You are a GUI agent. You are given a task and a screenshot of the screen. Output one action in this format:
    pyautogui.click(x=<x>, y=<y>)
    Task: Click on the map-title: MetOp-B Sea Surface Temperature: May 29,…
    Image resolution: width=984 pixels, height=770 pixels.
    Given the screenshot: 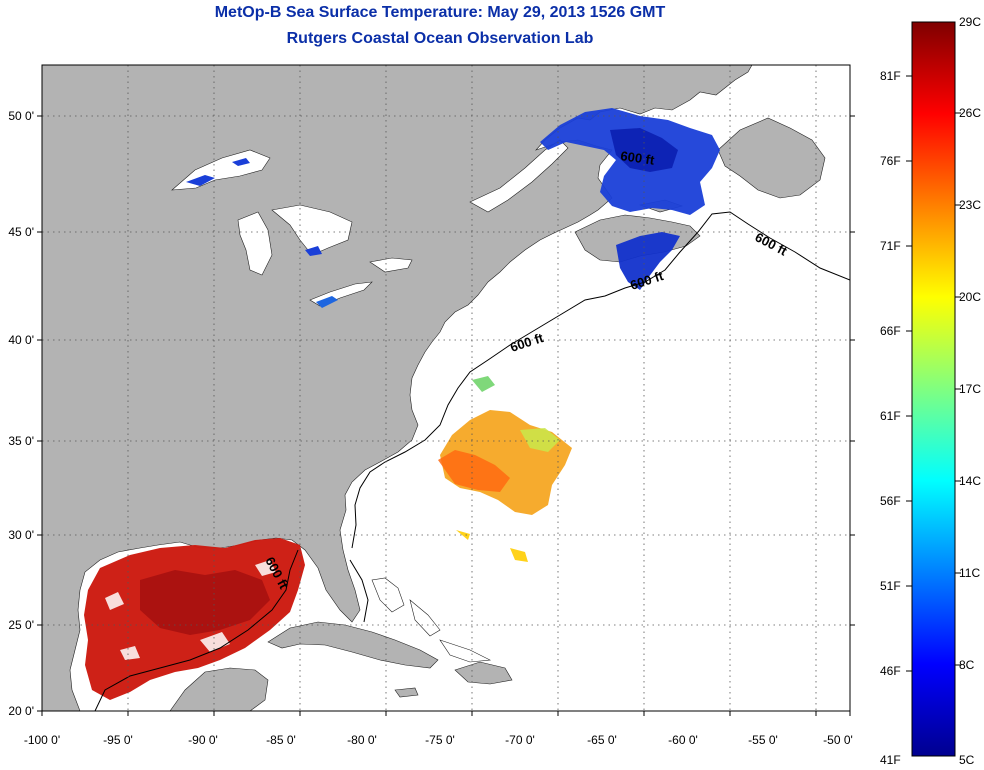 What is the action you would take?
    pyautogui.click(x=440, y=12)
    